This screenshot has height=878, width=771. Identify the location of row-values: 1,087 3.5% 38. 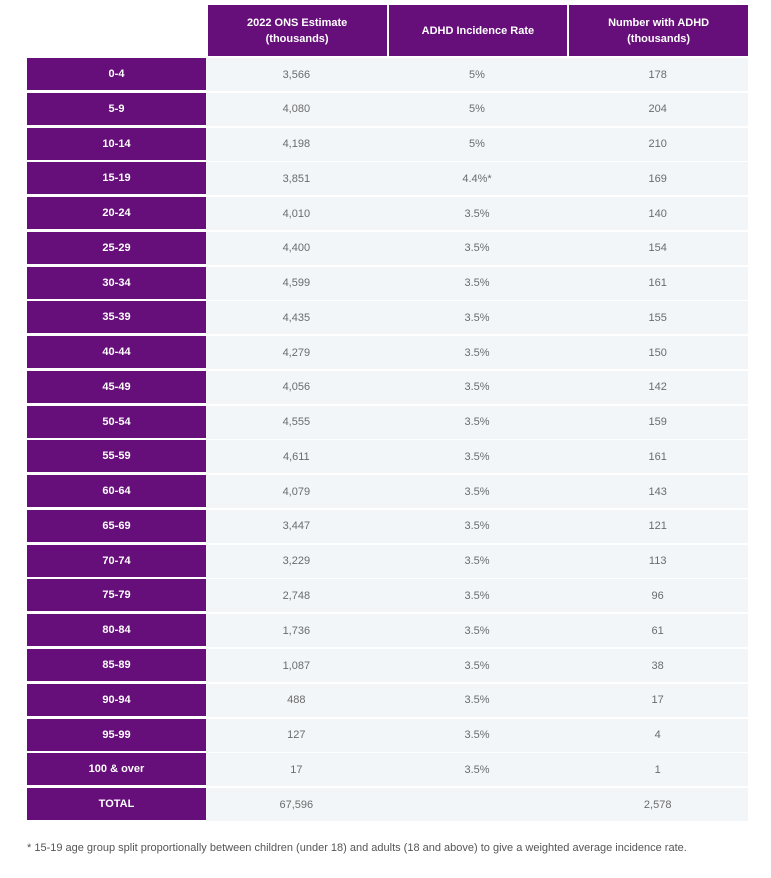
(477, 666).